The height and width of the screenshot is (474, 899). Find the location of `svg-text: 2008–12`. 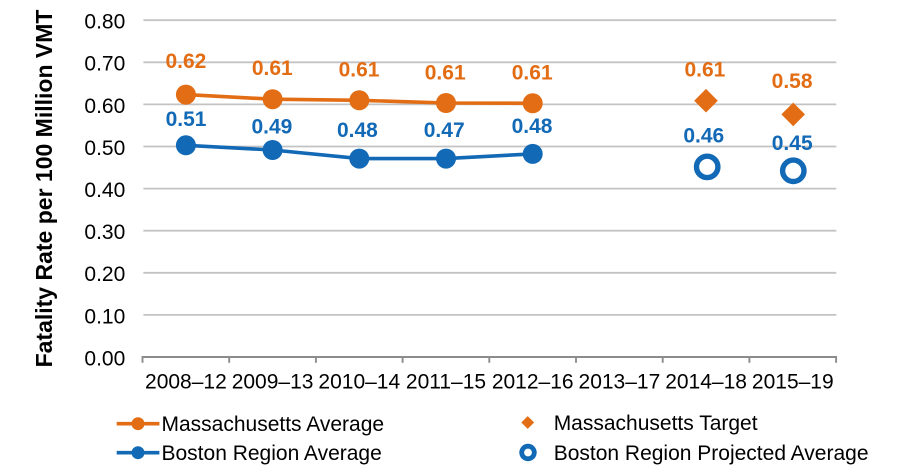

svg-text: 2008–12 is located at coordinates (186, 381).